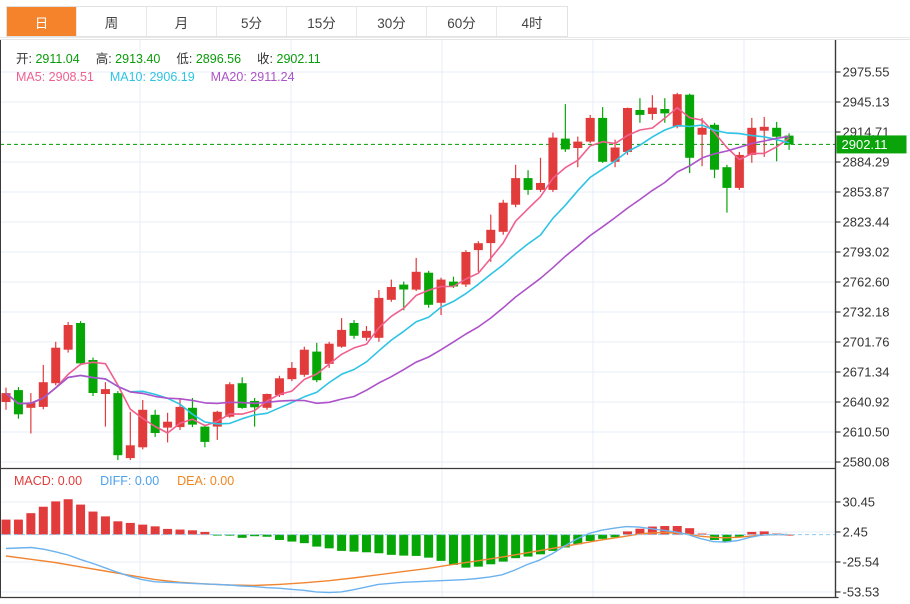 The width and height of the screenshot is (910, 604). Describe the element at coordinates (31, 77) in the screenshot. I see `ma-item-0-label: MA5:` at that location.